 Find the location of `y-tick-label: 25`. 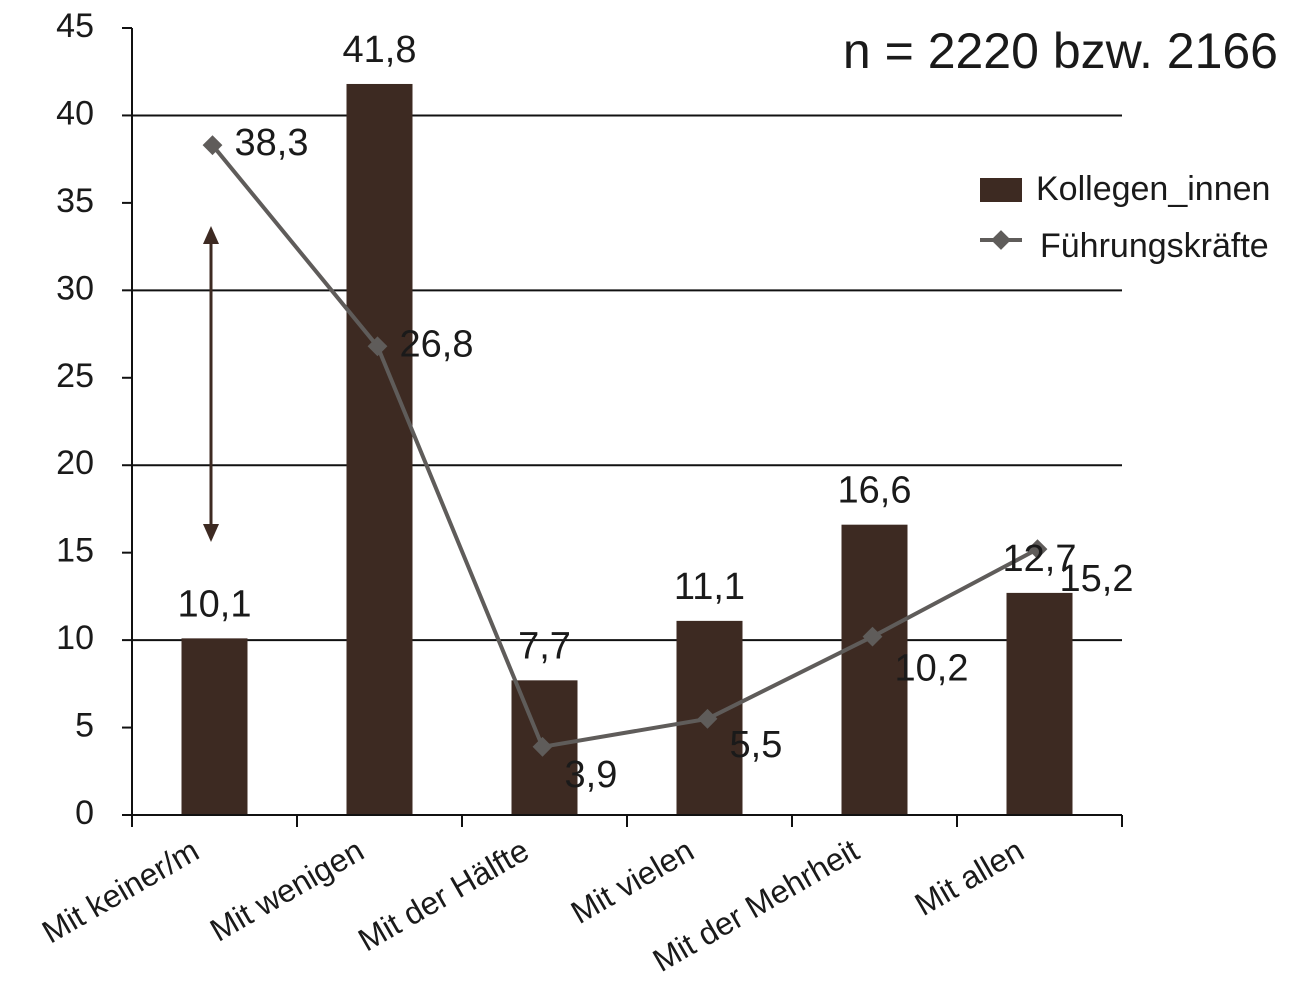

y-tick-label: 25 is located at coordinates (75, 376).